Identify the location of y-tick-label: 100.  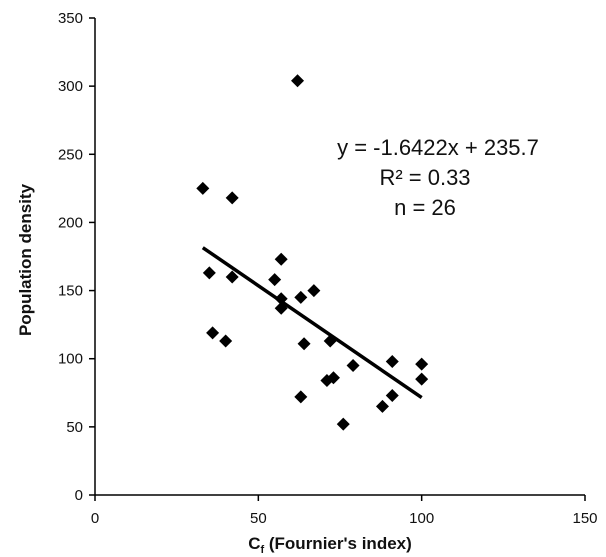
(70, 359).